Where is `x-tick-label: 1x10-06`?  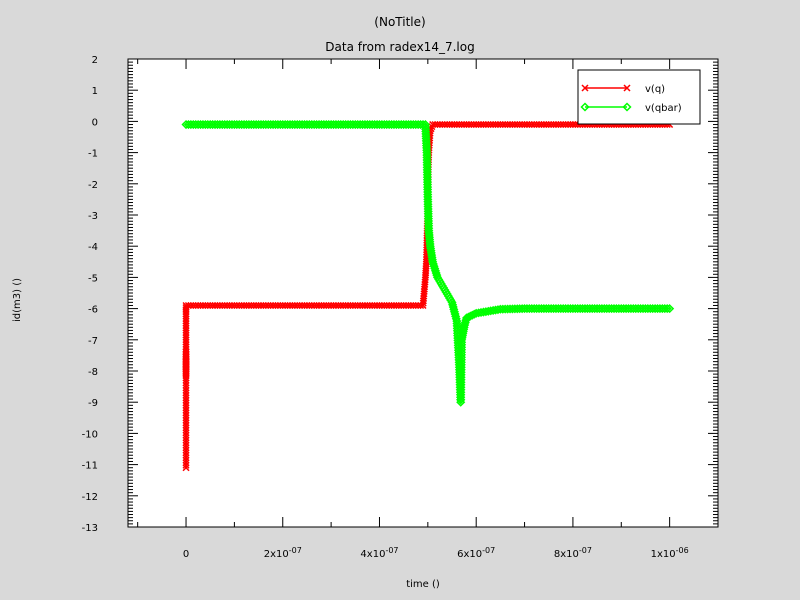 x-tick-label: 1x10-06 is located at coordinates (670, 553).